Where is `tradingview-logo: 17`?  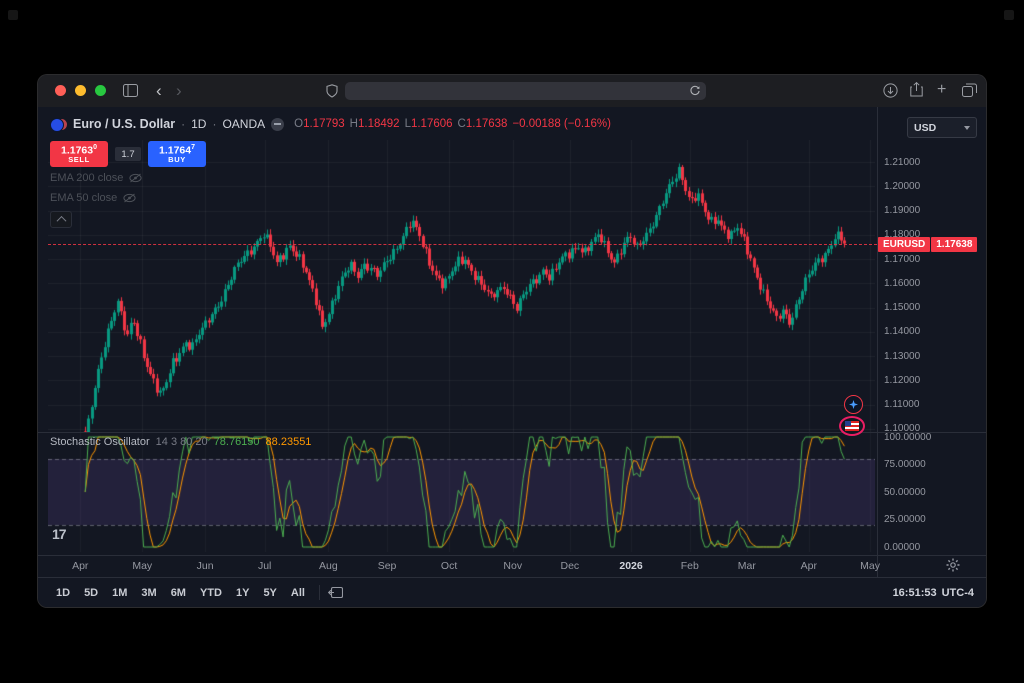
tradingview-logo: 17 is located at coordinates (59, 534).